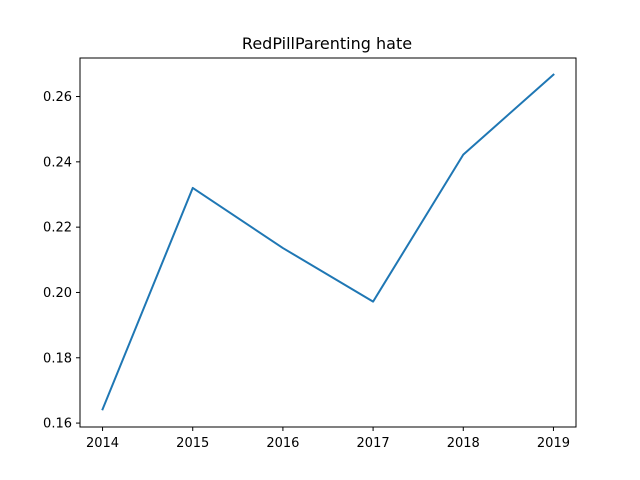  I want to click on x-tick-label: 2014, so click(102, 443).